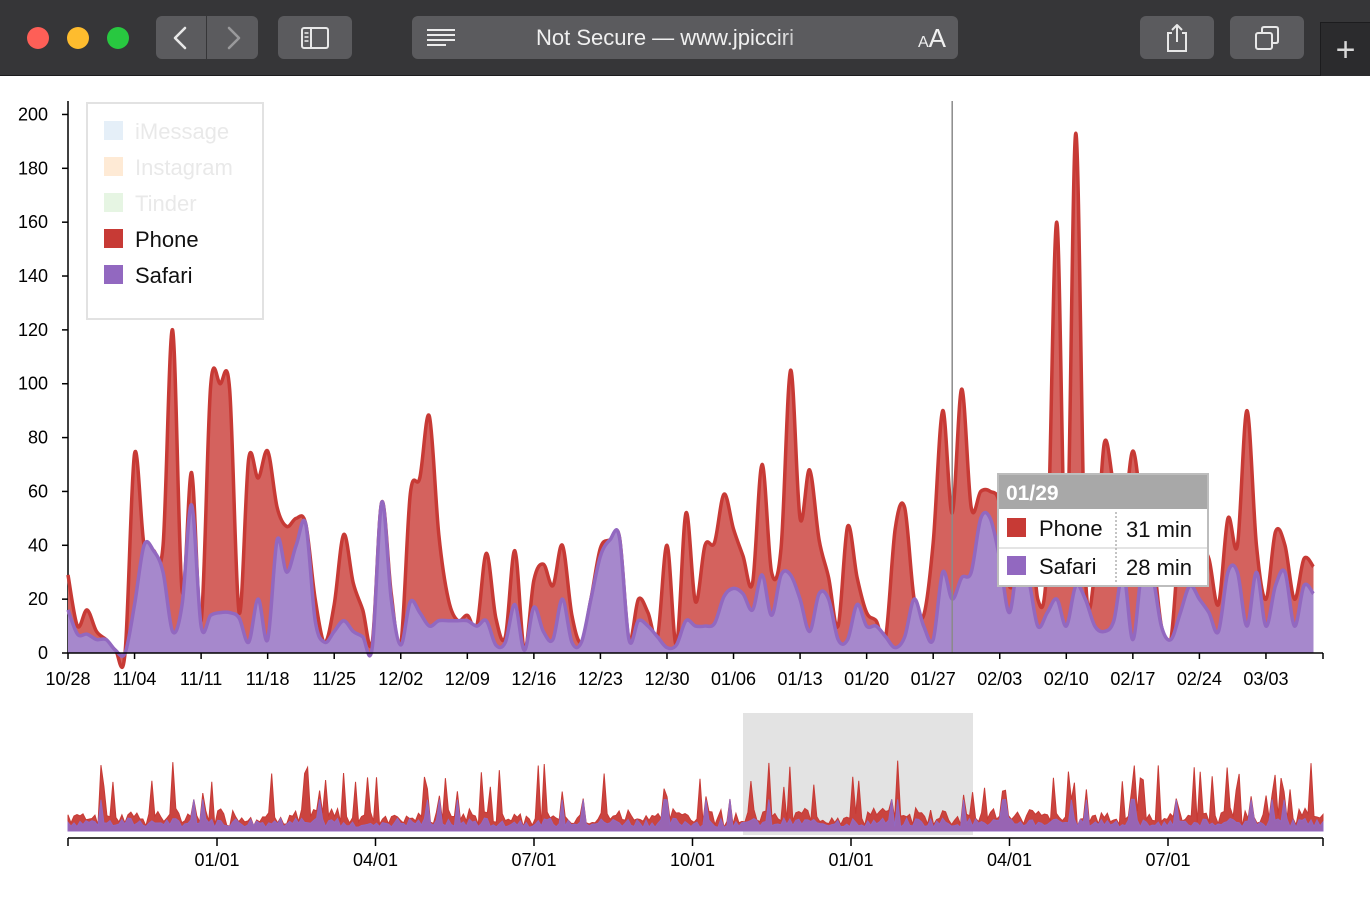 The image size is (1370, 902). I want to click on address-text: Not Secure — www.jpicciri, so click(665, 37).